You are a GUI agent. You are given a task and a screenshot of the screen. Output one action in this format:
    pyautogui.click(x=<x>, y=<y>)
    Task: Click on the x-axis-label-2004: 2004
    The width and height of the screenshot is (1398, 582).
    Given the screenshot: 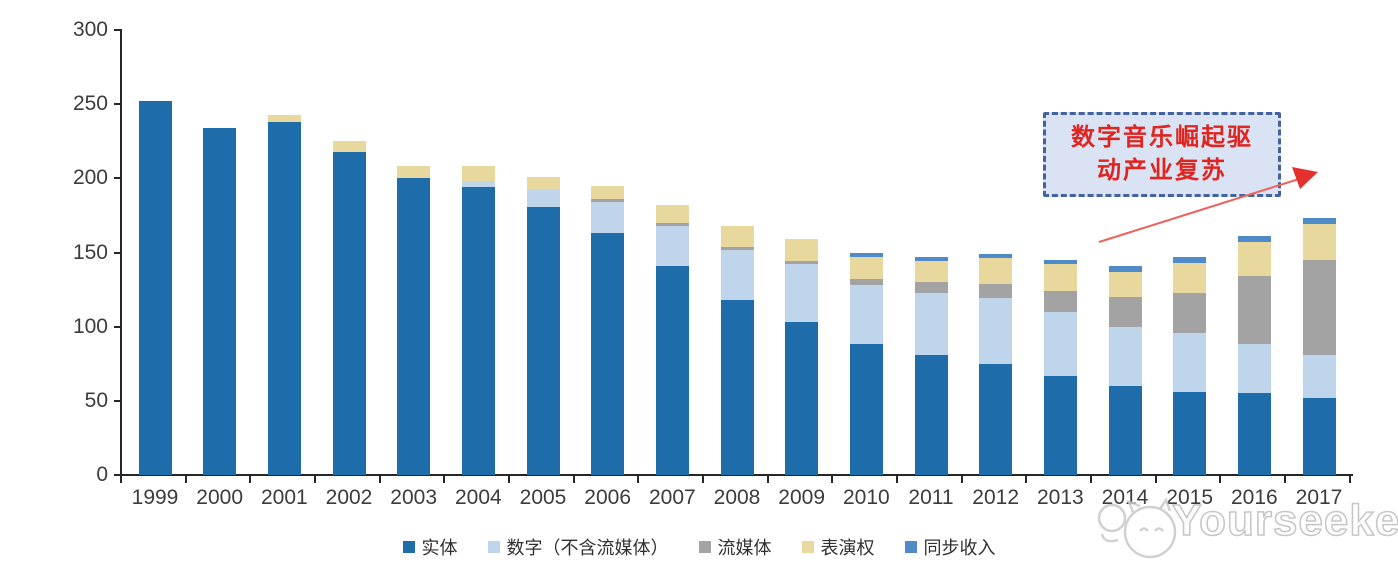 What is the action you would take?
    pyautogui.click(x=478, y=497)
    